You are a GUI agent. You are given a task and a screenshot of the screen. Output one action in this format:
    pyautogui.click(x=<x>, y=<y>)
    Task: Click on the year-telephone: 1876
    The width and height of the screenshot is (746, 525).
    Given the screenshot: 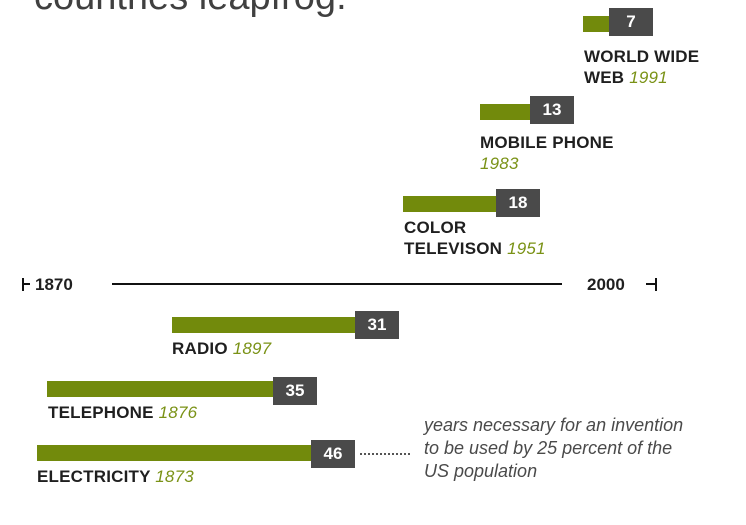 What is the action you would take?
    pyautogui.click(x=178, y=412)
    